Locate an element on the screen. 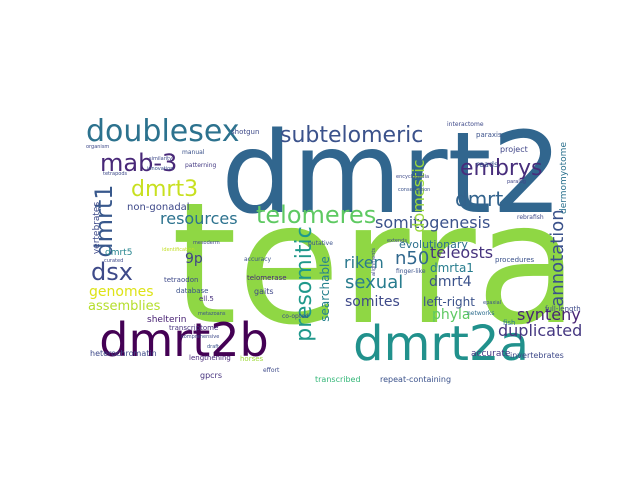 The width and height of the screenshot is (640, 480). word-dmrt4: dmrt4 is located at coordinates (450, 282).